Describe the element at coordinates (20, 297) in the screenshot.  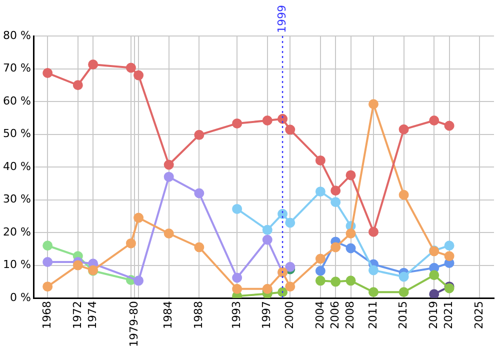
I see `y-tick-label: 0 %` at that location.